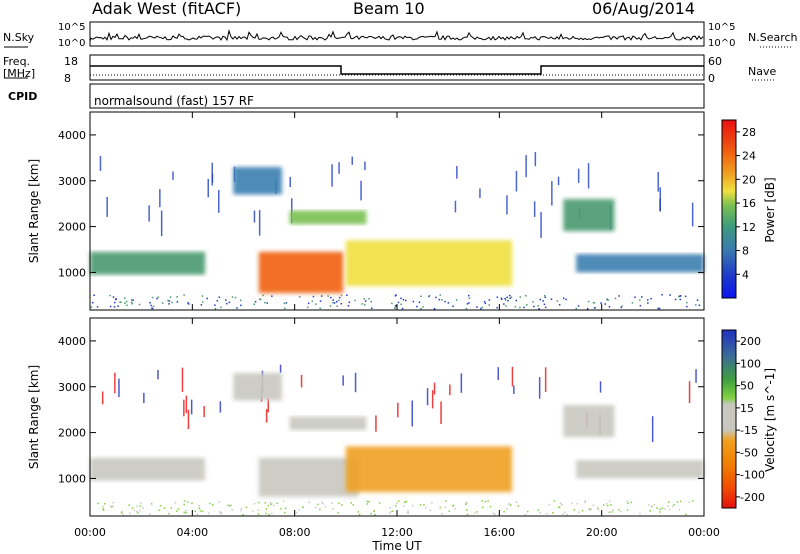 This screenshot has width=800, height=554. I want to click on time-xlabel: Time UT, so click(396, 546).